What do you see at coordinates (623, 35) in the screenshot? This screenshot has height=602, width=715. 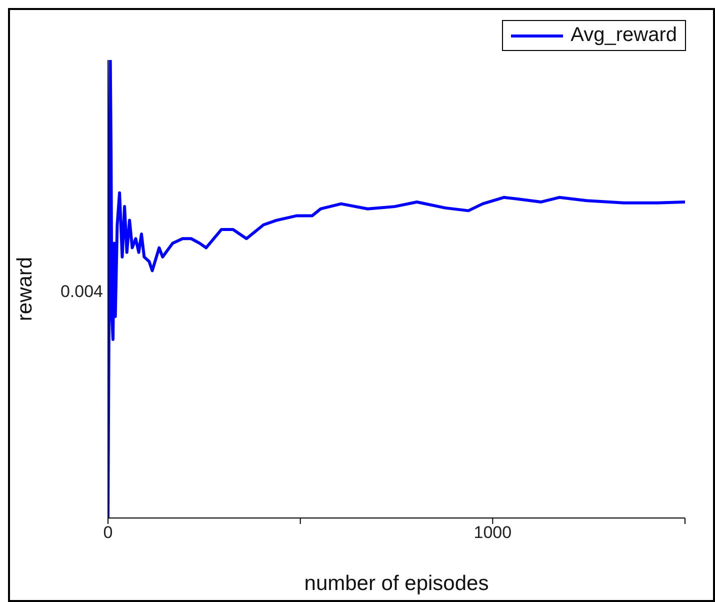 I see `legend-label: Avg_reward` at bounding box center [623, 35].